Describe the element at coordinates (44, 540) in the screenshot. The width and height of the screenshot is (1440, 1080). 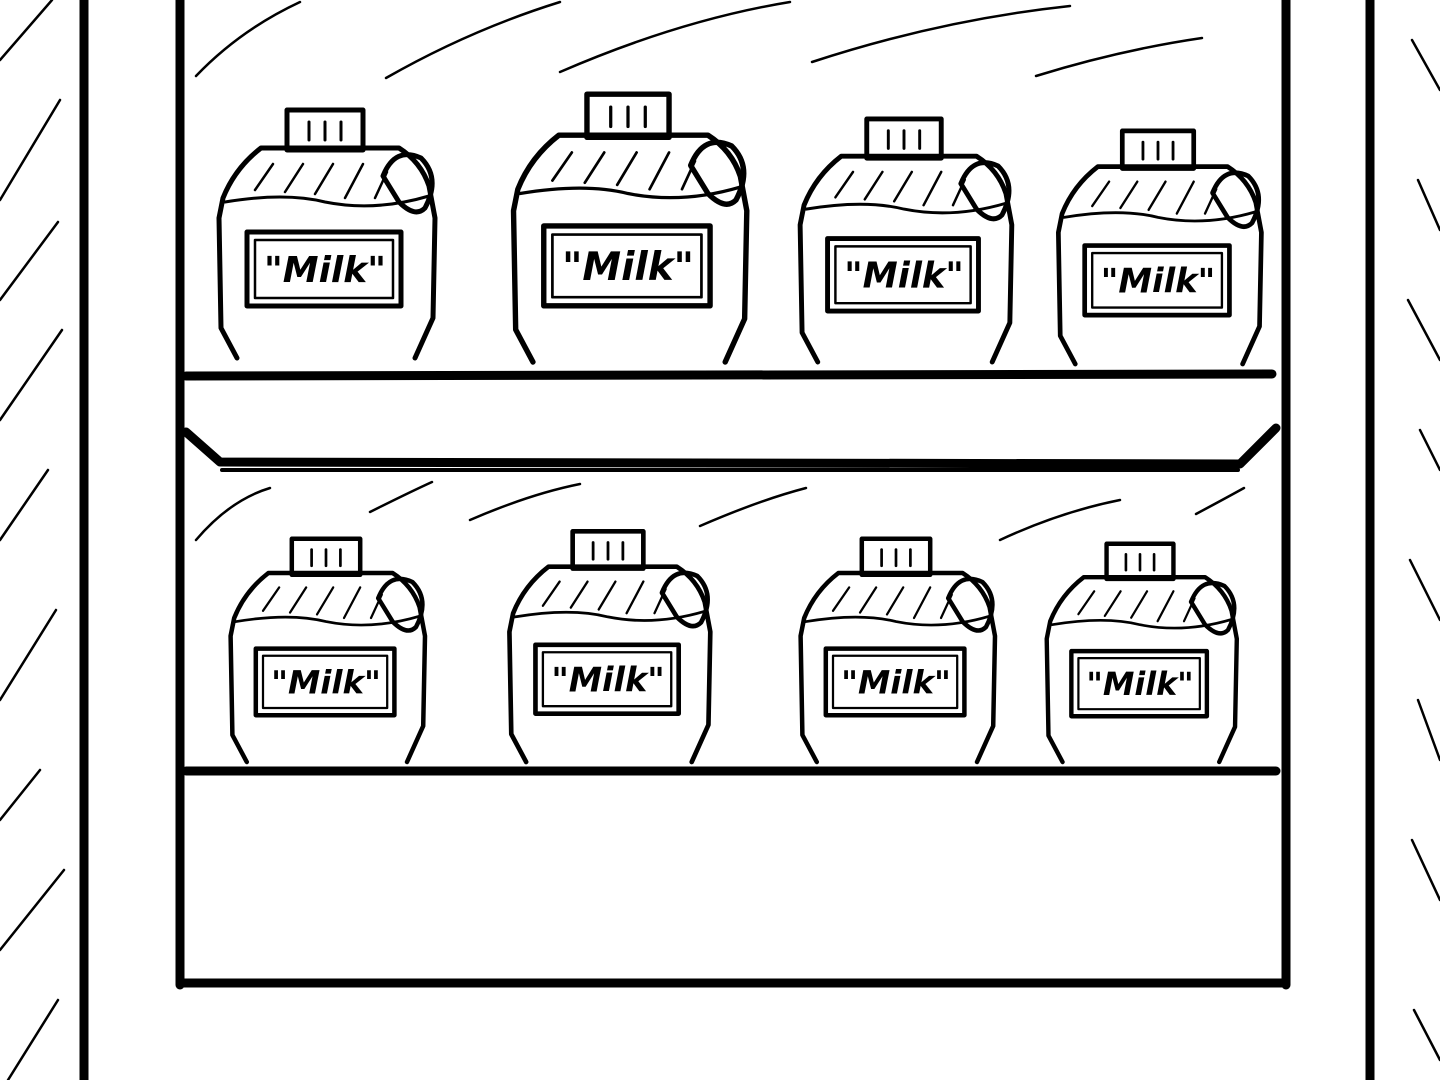
I see `left-door-edge` at that location.